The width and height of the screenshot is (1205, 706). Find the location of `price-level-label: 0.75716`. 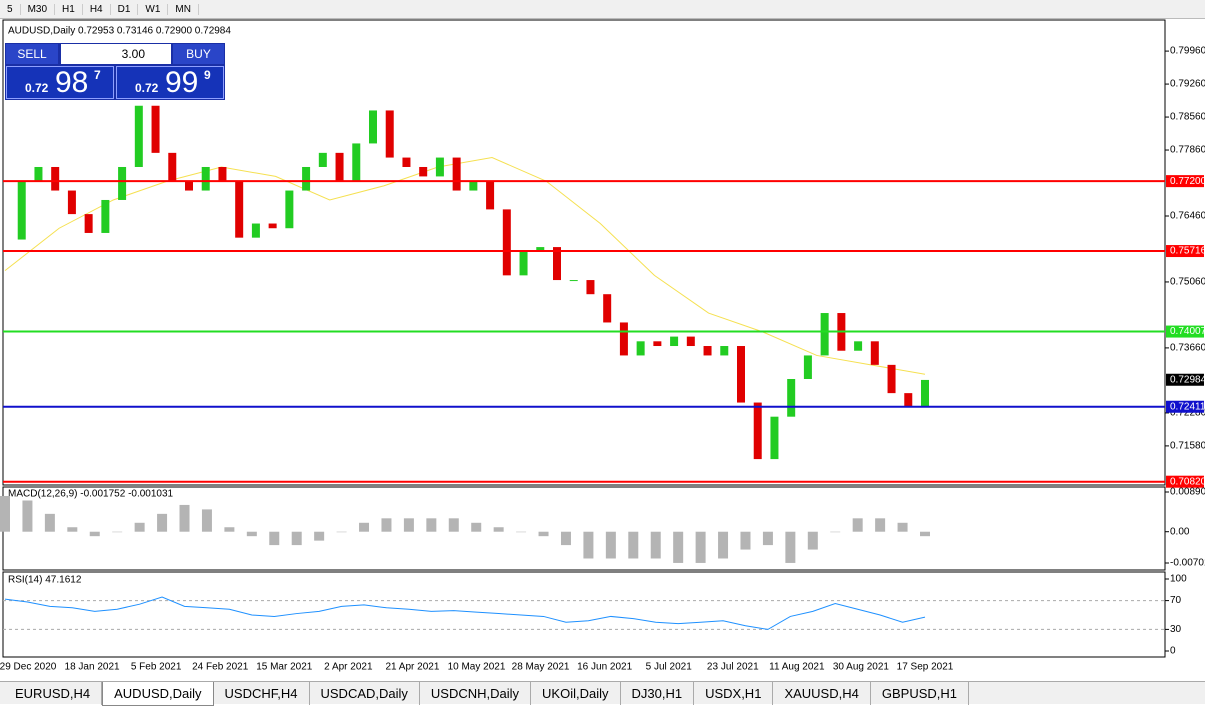

price-level-label: 0.75716 is located at coordinates (1187, 251).